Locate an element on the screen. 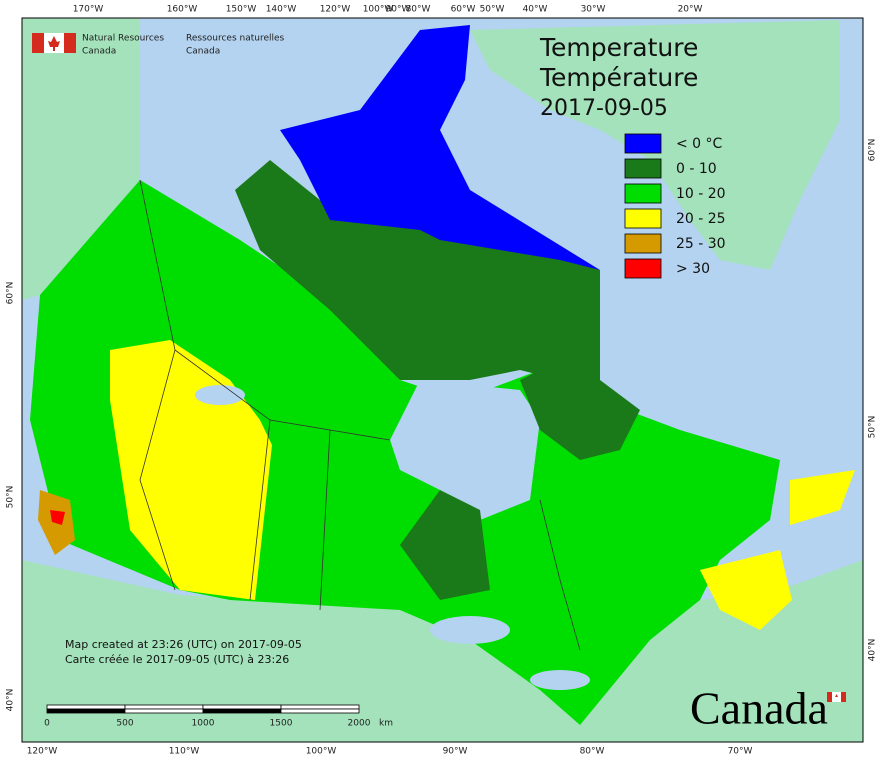  legend-label: 10 - 20 is located at coordinates (701, 194).